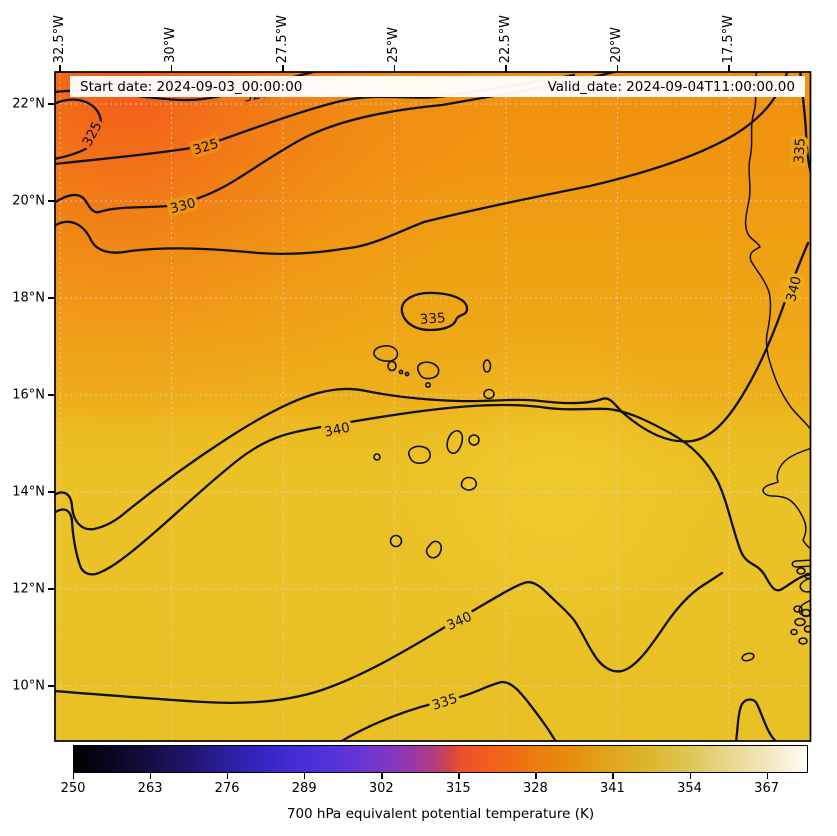 Image resolution: width=837 pixels, height=836 pixels. Describe the element at coordinates (612, 788) in the screenshot. I see `colorbar-tick-label: 341` at that location.